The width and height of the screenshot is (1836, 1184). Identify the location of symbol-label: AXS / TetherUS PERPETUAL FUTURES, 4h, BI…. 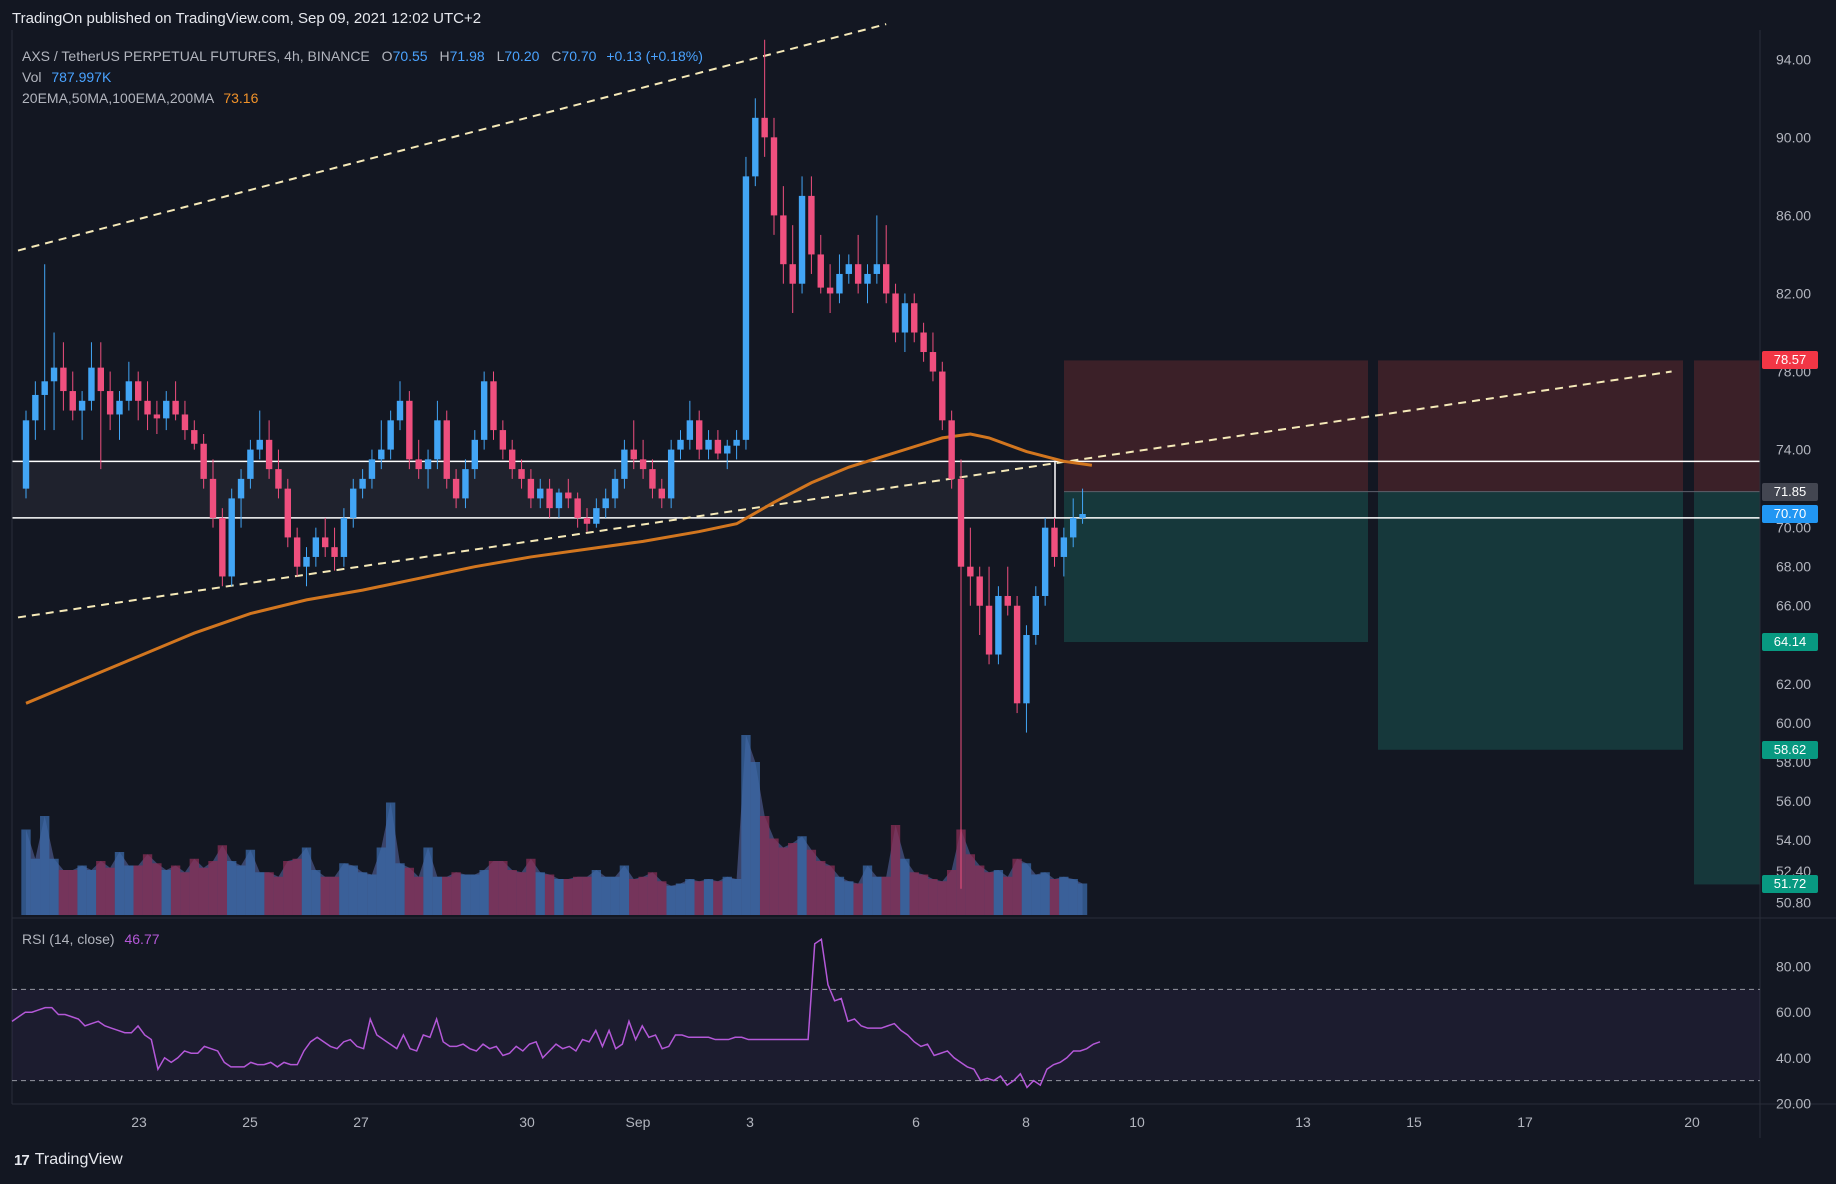
(196, 56).